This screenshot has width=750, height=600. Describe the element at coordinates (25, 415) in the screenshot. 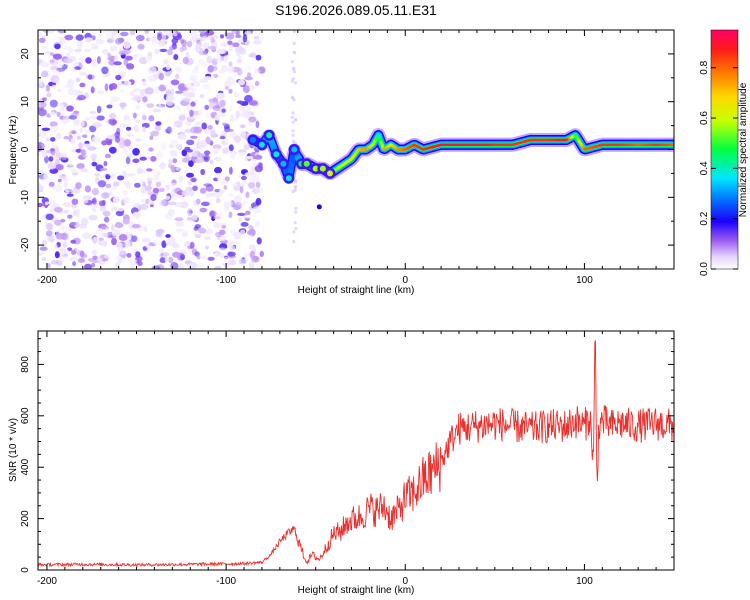

I see `y-tick-label: 600` at that location.